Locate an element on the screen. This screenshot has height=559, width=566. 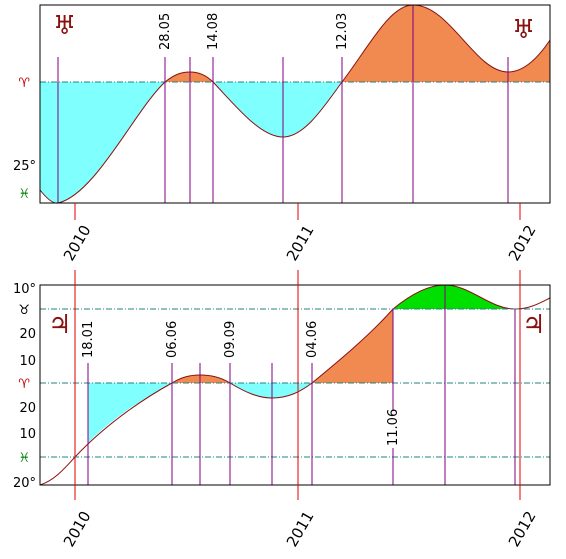
axis-label: 20° is located at coordinates (24, 483).